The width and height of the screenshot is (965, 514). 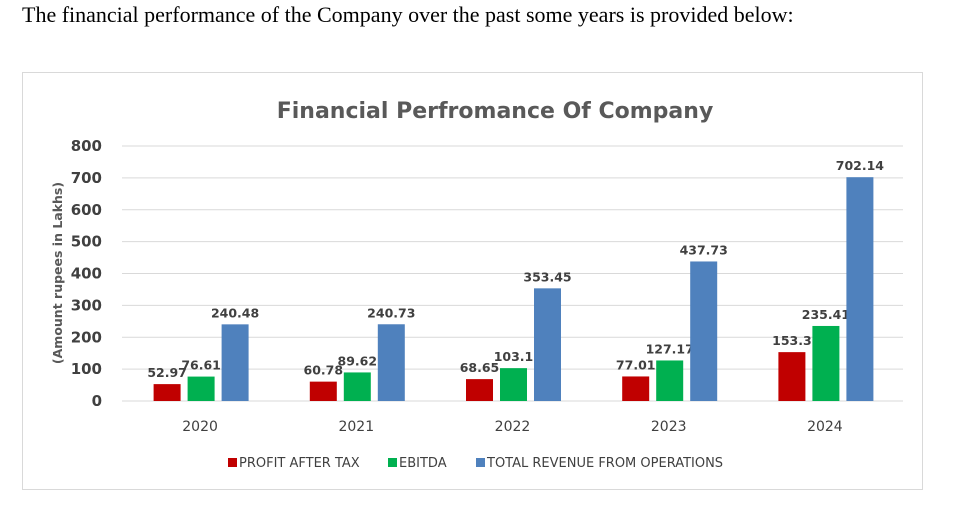 What do you see at coordinates (86, 210) in the screenshot?
I see `y-tick-label: 600` at bounding box center [86, 210].